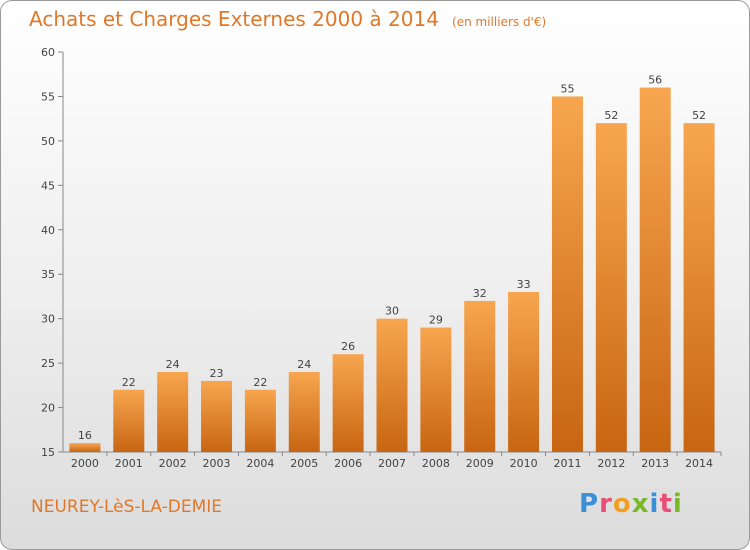 The width and height of the screenshot is (750, 550). Describe the element at coordinates (480, 293) in the screenshot. I see `bar-value-label: 32` at that location.